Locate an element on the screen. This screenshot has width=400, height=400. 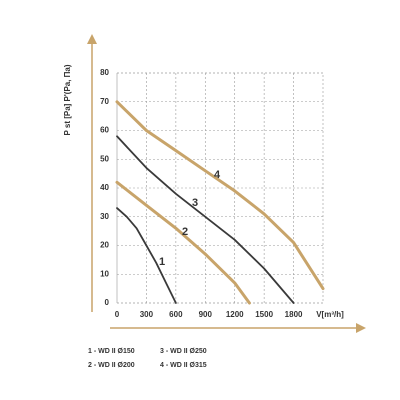
y-tick-label: 70 is located at coordinates (104, 101).